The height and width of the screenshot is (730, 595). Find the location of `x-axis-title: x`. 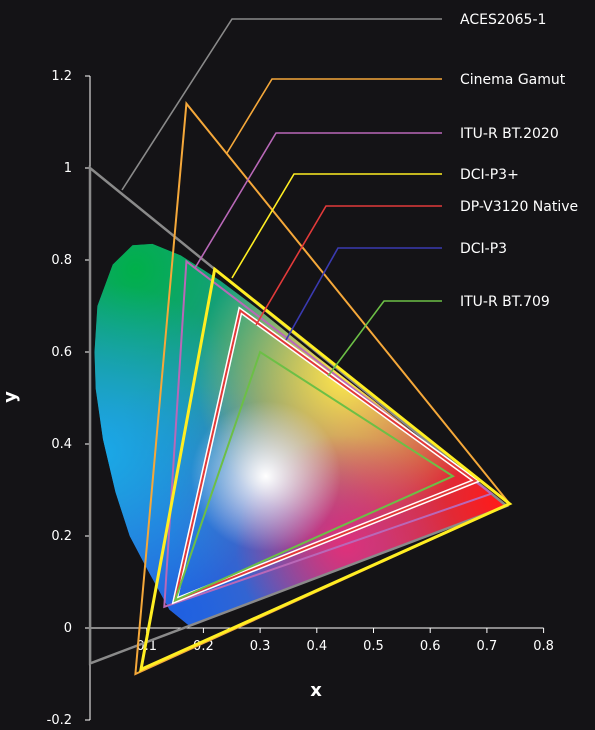

x-axis-title: x is located at coordinates (316, 690).